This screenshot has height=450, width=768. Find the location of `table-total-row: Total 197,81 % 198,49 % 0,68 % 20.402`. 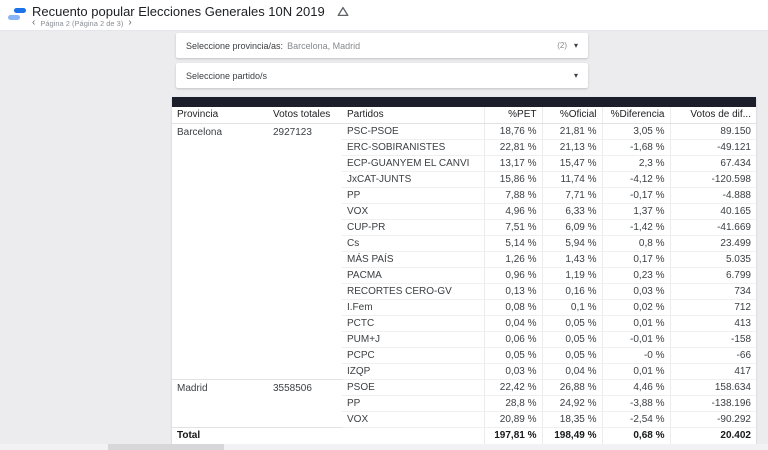

table-total-row: Total 197,81 % 198,49 % 0,68 % 20.402 is located at coordinates (464, 435).